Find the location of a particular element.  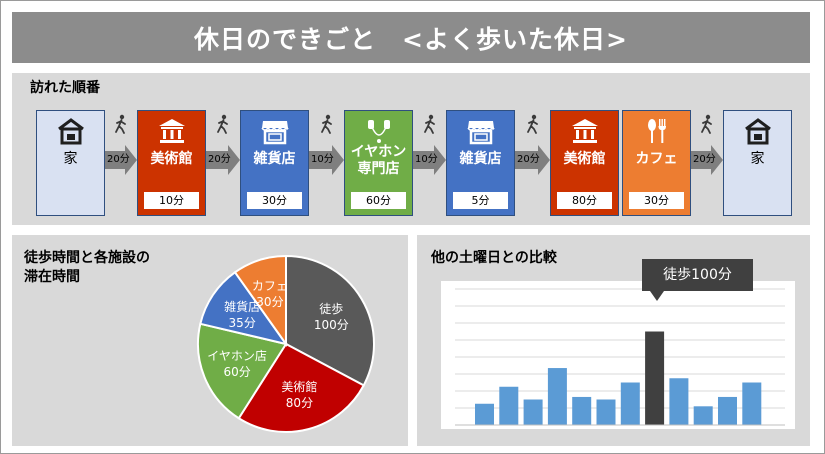

page-title: 休日のできごと <よく歩いた休日> is located at coordinates (411, 37).